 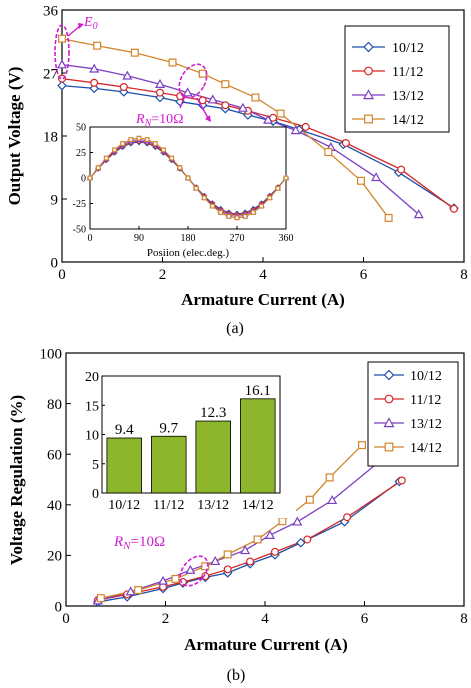 What do you see at coordinates (163, 275) in the screenshot?
I see `panel-a-xtick-label: 2` at bounding box center [163, 275].